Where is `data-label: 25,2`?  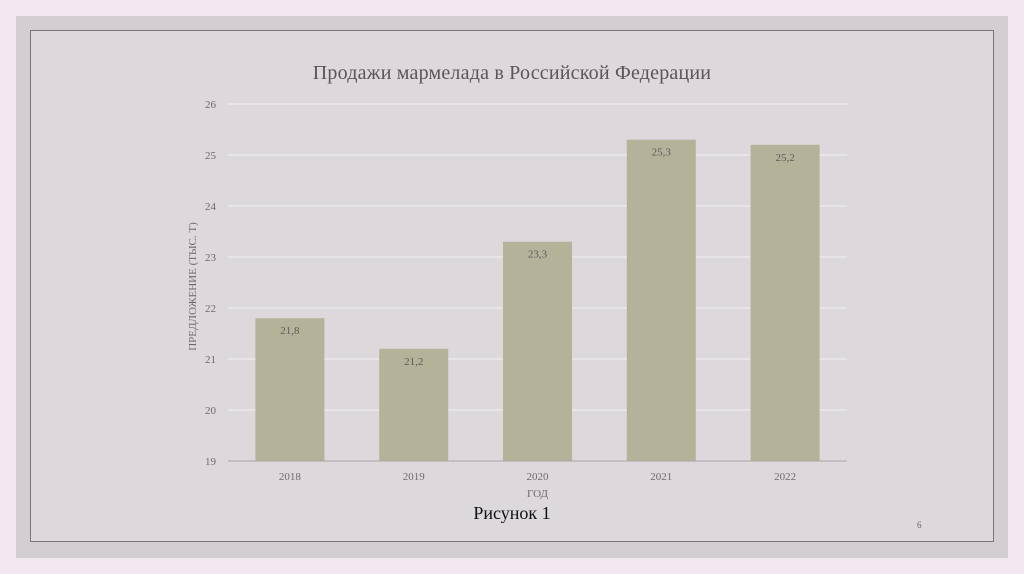
data-label: 25,2 is located at coordinates (784, 158).